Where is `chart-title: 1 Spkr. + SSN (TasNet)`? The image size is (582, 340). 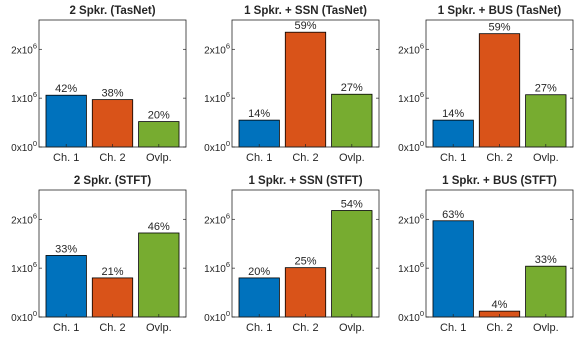 chart-title: 1 Spkr. + SSN (TasNet) is located at coordinates (305, 11).